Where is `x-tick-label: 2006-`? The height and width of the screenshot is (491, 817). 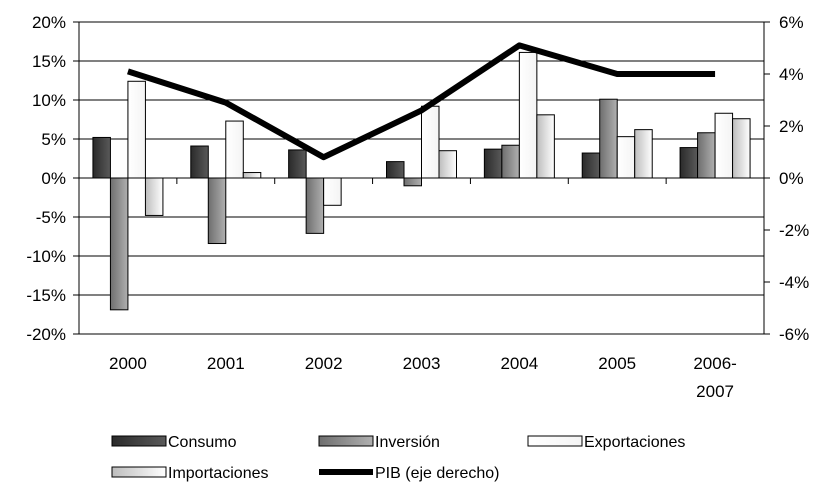
x-tick-label: 2006- is located at coordinates (714, 363).